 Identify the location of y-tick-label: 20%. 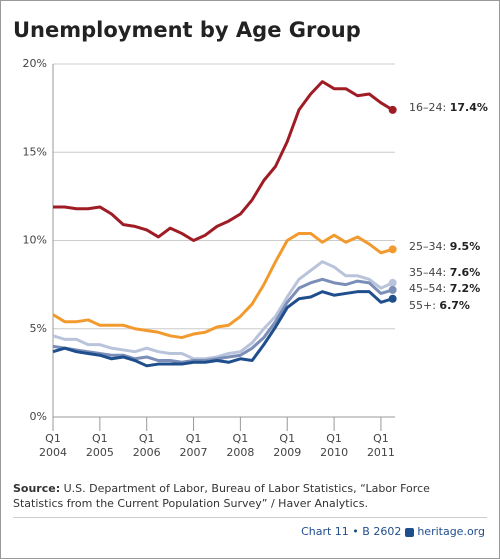
(35, 63).